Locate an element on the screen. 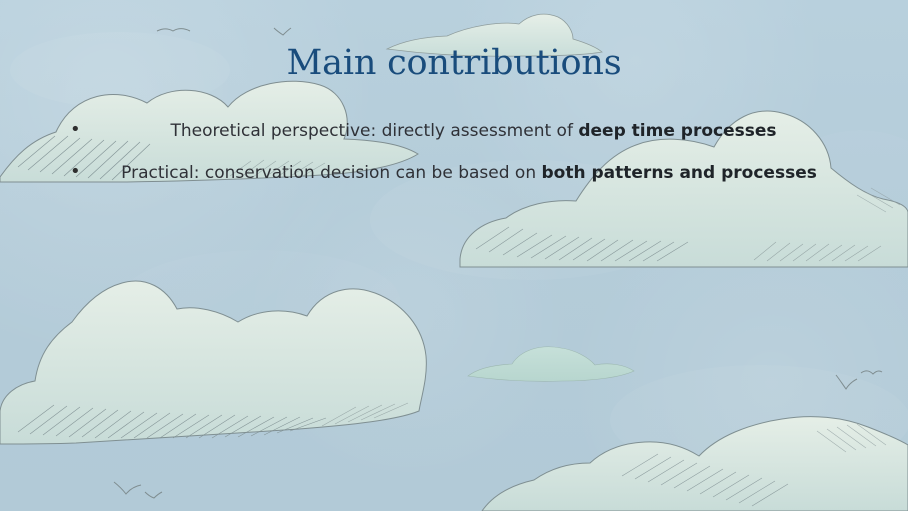 This screenshot has width=908, height=511. bird-bottom-left is located at coordinates (138, 490).